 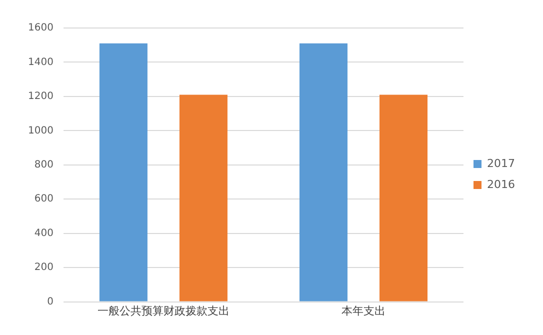 What do you see at coordinates (501, 163) in the screenshot?
I see `legend-label: 2017` at bounding box center [501, 163].